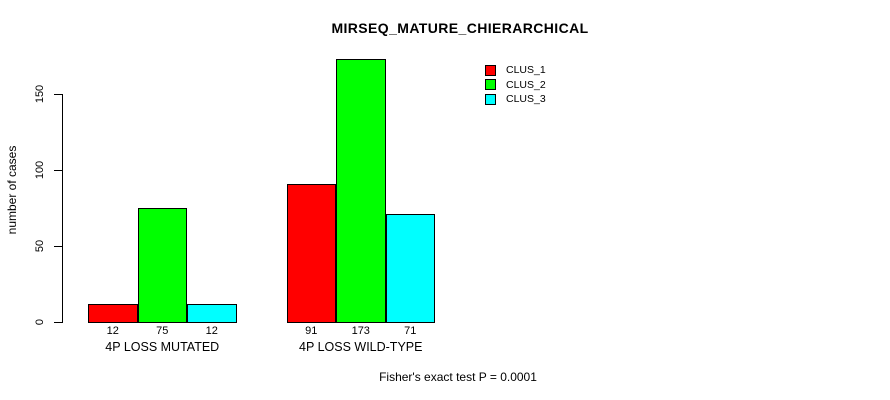 This screenshot has height=400, width=890. I want to click on y-axis-tick-label: 150, so click(40, 94).